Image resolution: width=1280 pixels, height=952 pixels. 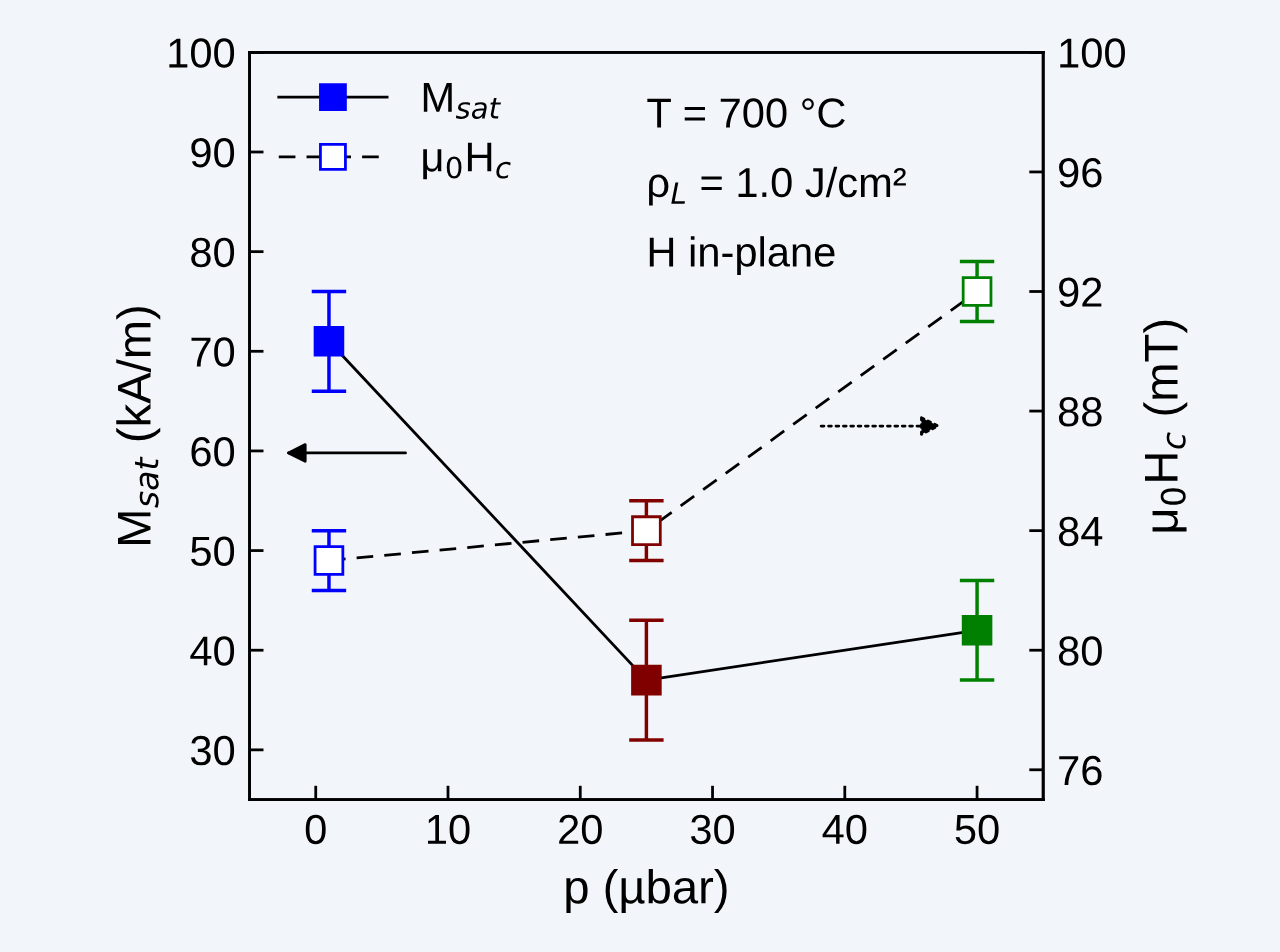 What do you see at coordinates (1080, 531) in the screenshot?
I see `y2-tick-label: 84` at bounding box center [1080, 531].